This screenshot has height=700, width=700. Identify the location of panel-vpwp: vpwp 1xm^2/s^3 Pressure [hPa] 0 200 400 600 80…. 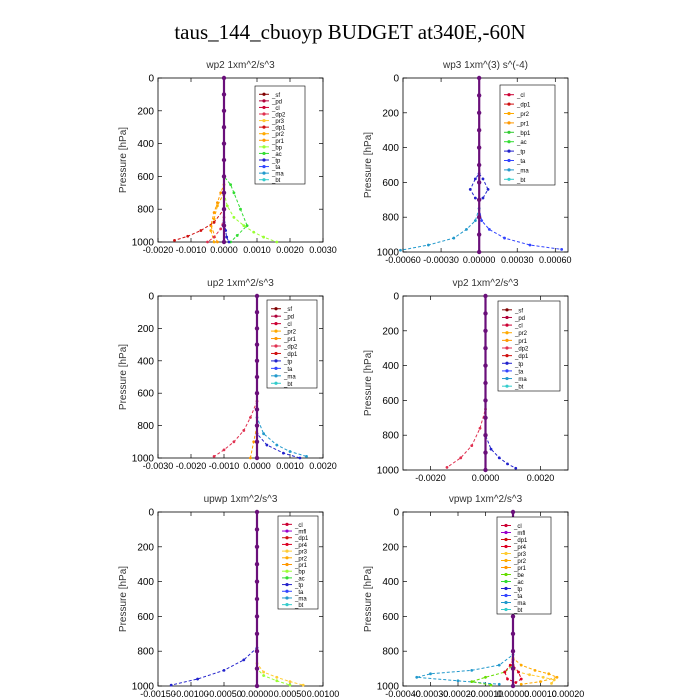
(473, 596).